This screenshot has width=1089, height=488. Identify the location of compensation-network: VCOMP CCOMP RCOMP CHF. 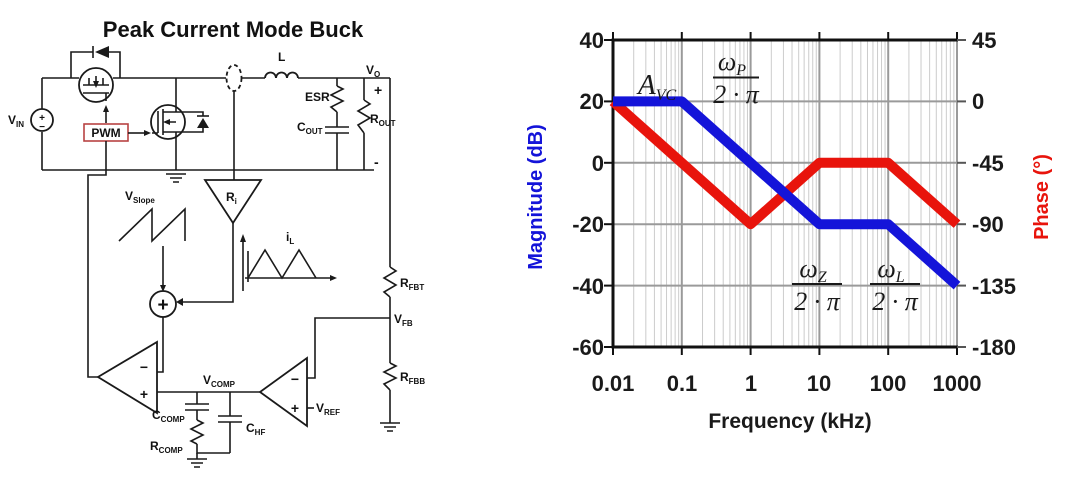
(207, 420).